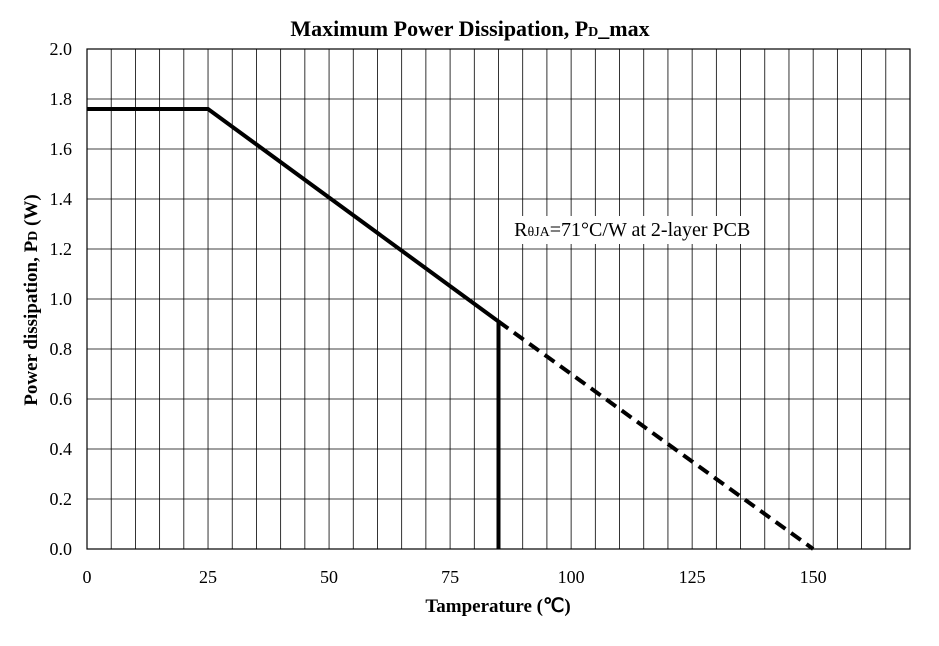  What do you see at coordinates (61, 499) in the screenshot?
I see `y-tick-label: 0.2` at bounding box center [61, 499].